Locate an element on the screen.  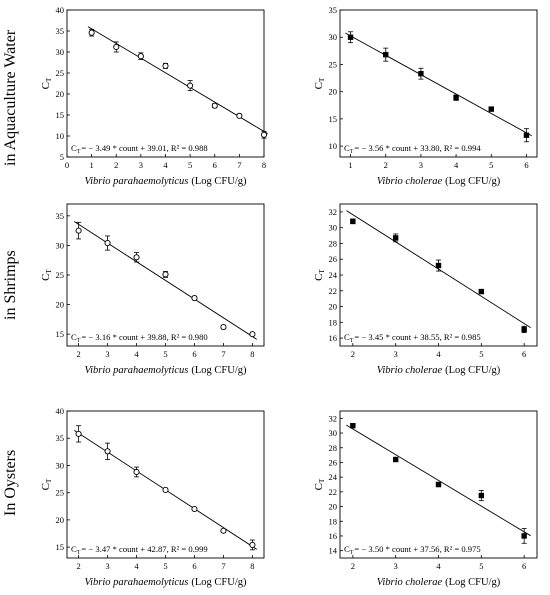
y-tick-label: 10 is located at coordinates (60, 136).